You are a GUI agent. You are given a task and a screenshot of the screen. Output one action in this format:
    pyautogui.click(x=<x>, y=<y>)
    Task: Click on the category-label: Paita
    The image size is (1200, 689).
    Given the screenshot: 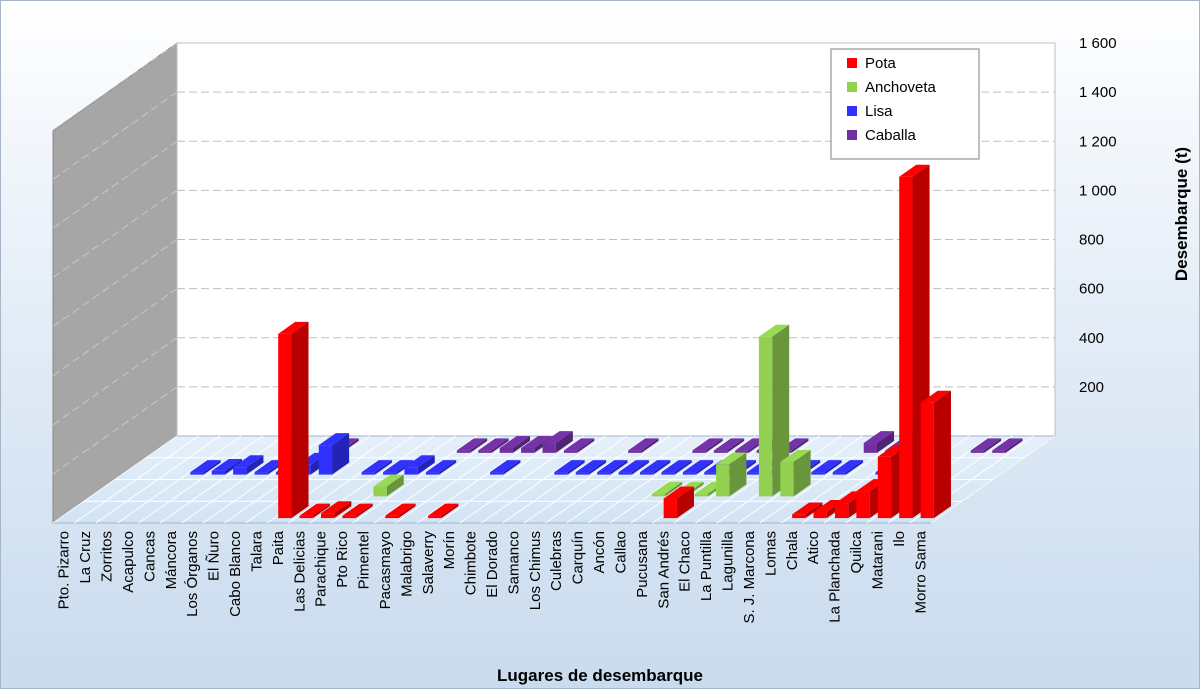 What is the action you would take?
    pyautogui.click(x=278, y=547)
    